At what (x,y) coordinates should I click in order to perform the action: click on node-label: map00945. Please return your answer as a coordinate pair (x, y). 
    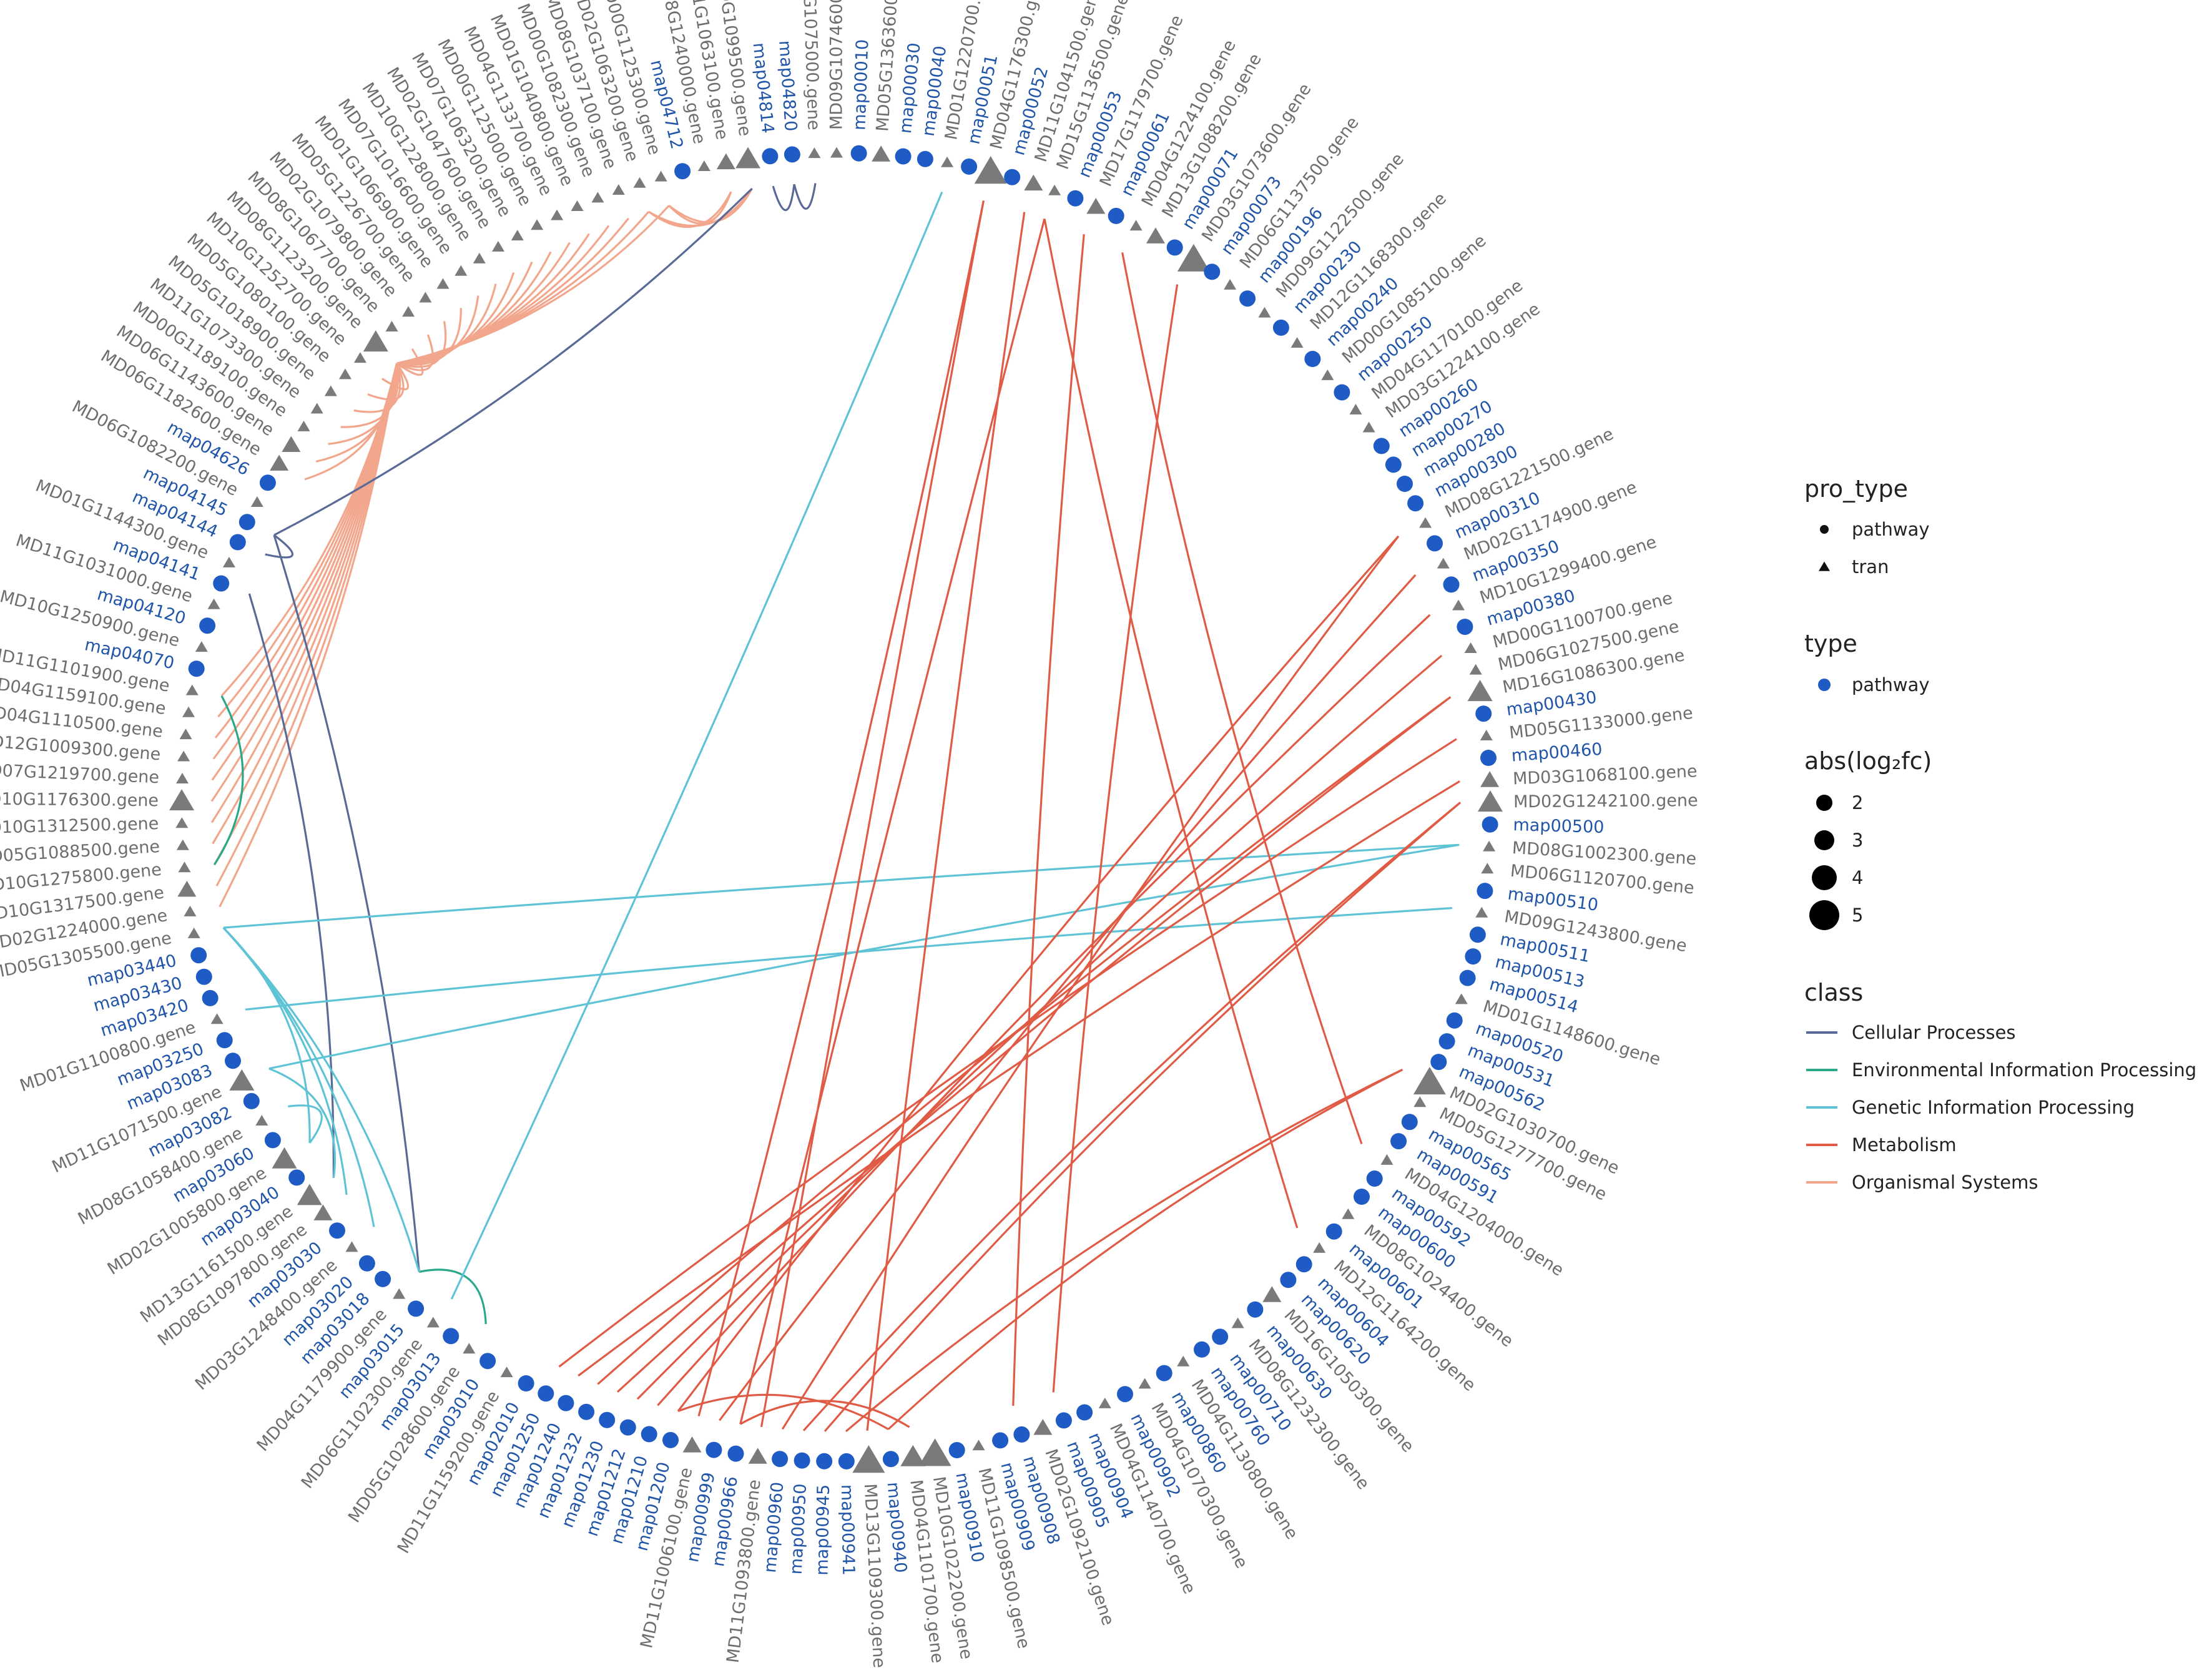
    Looking at the image, I should click on (822, 1530).